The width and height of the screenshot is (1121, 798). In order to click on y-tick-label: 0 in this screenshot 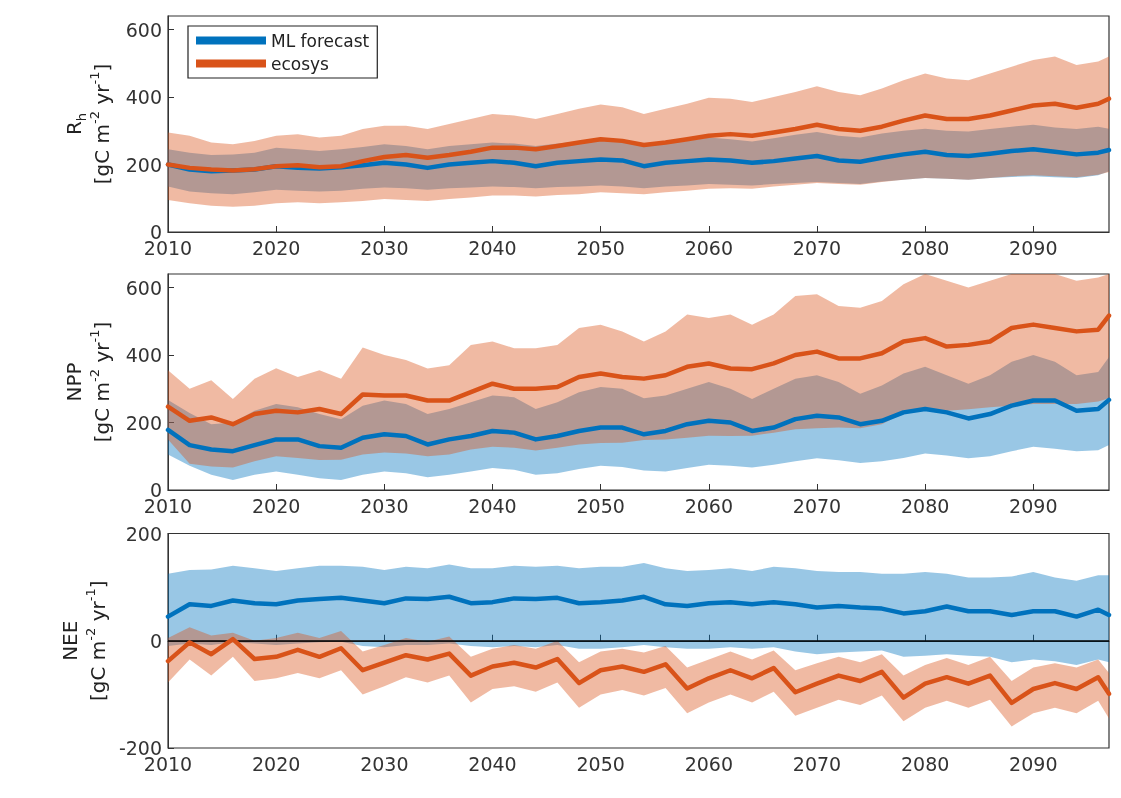, I will do `click(155, 640)`.